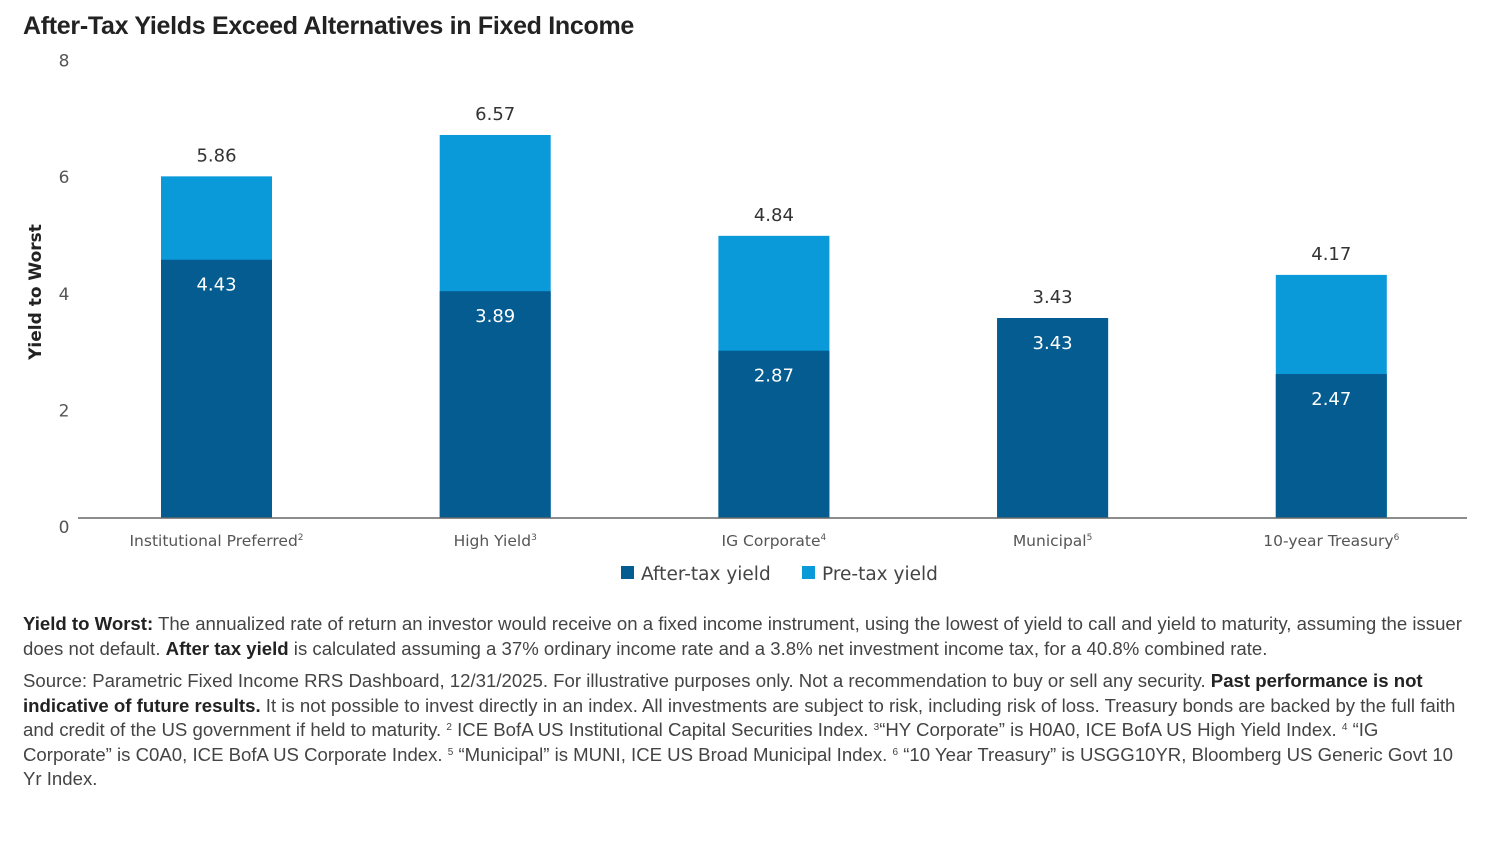 This screenshot has width=1498, height=846. I want to click on definition-term: Yield to Worst:, so click(88, 623).